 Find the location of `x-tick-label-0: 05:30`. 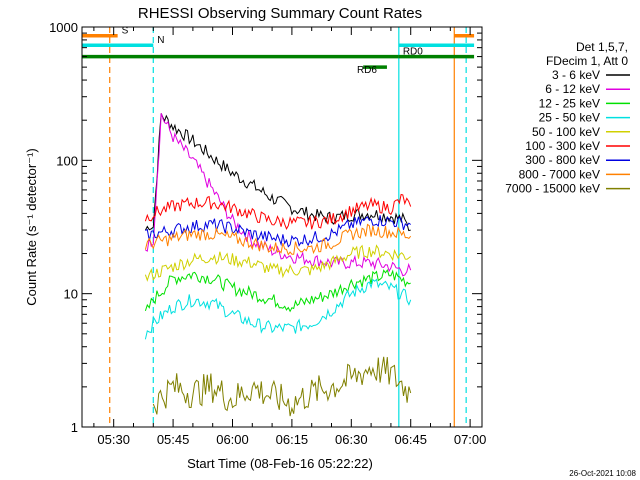

x-tick-label-0: 05:30 is located at coordinates (113, 439).